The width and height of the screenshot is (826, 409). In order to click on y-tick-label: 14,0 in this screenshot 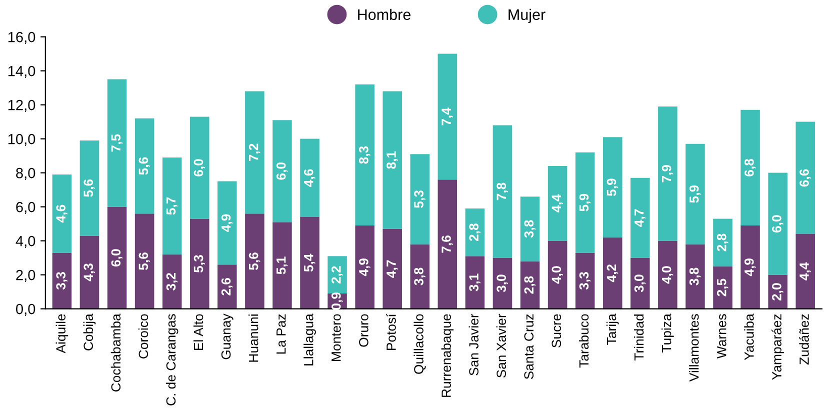, I will do `click(22, 72)`.